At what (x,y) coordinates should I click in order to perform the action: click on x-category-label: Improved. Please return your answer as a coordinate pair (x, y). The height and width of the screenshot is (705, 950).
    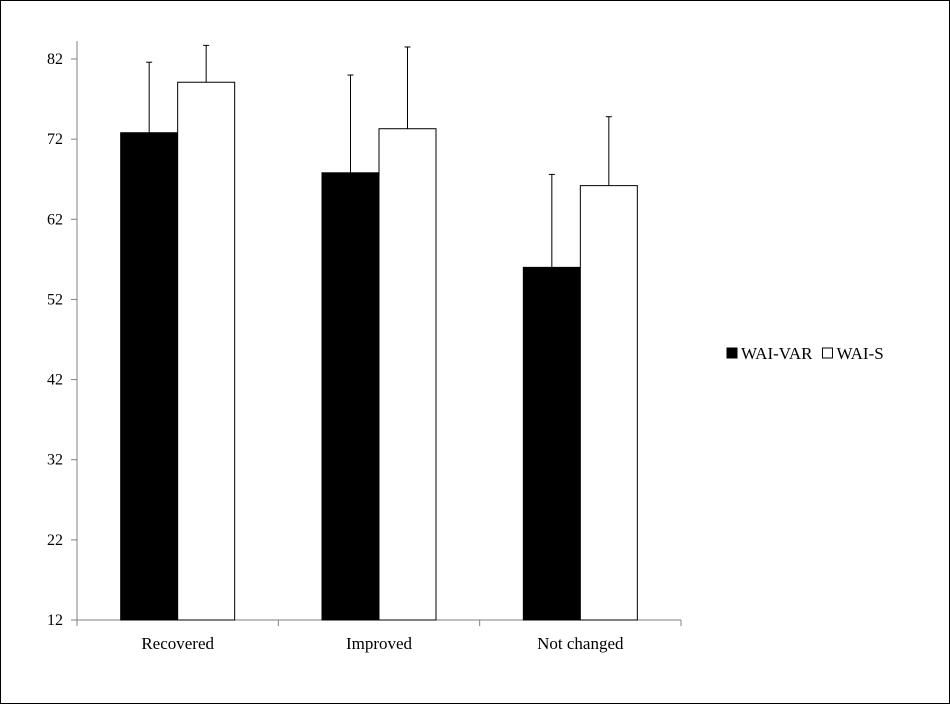
    Looking at the image, I should click on (379, 643).